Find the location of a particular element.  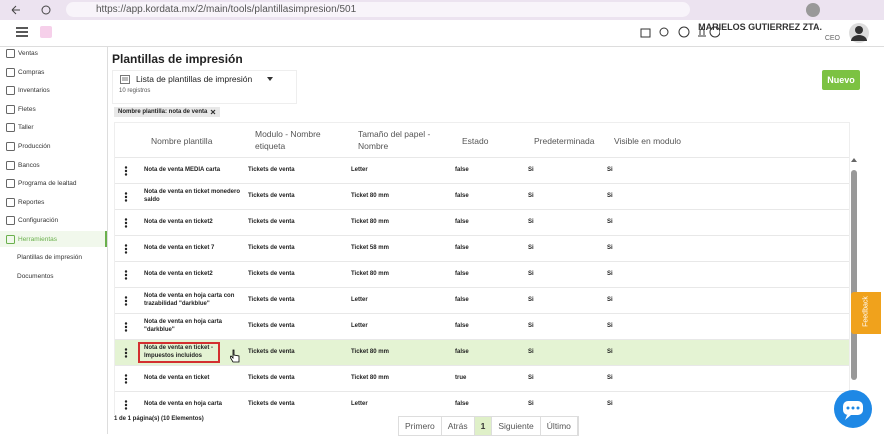

sidebar-item: Reportes is located at coordinates (25, 202).